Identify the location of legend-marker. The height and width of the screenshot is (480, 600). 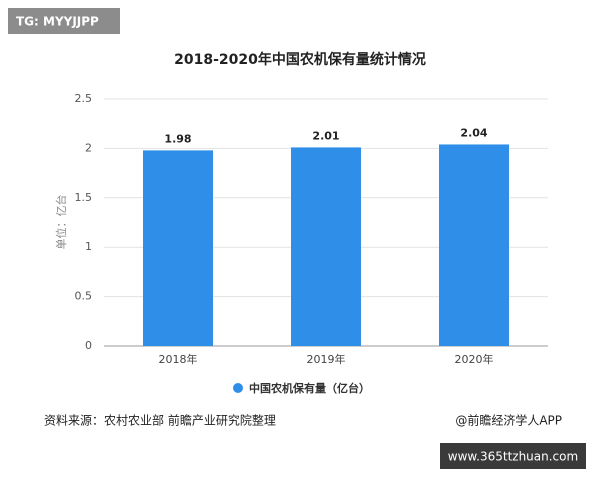
(238, 388).